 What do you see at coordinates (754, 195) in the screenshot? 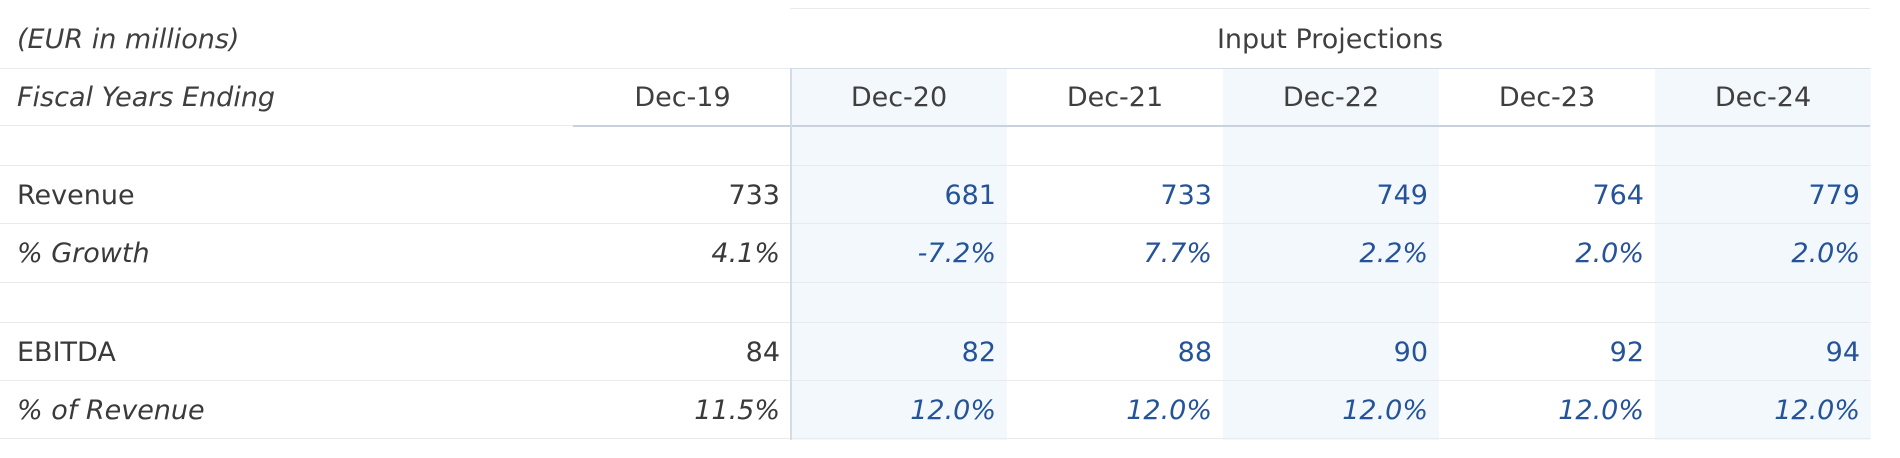
I see `revenue-dec-19: 733` at bounding box center [754, 195].